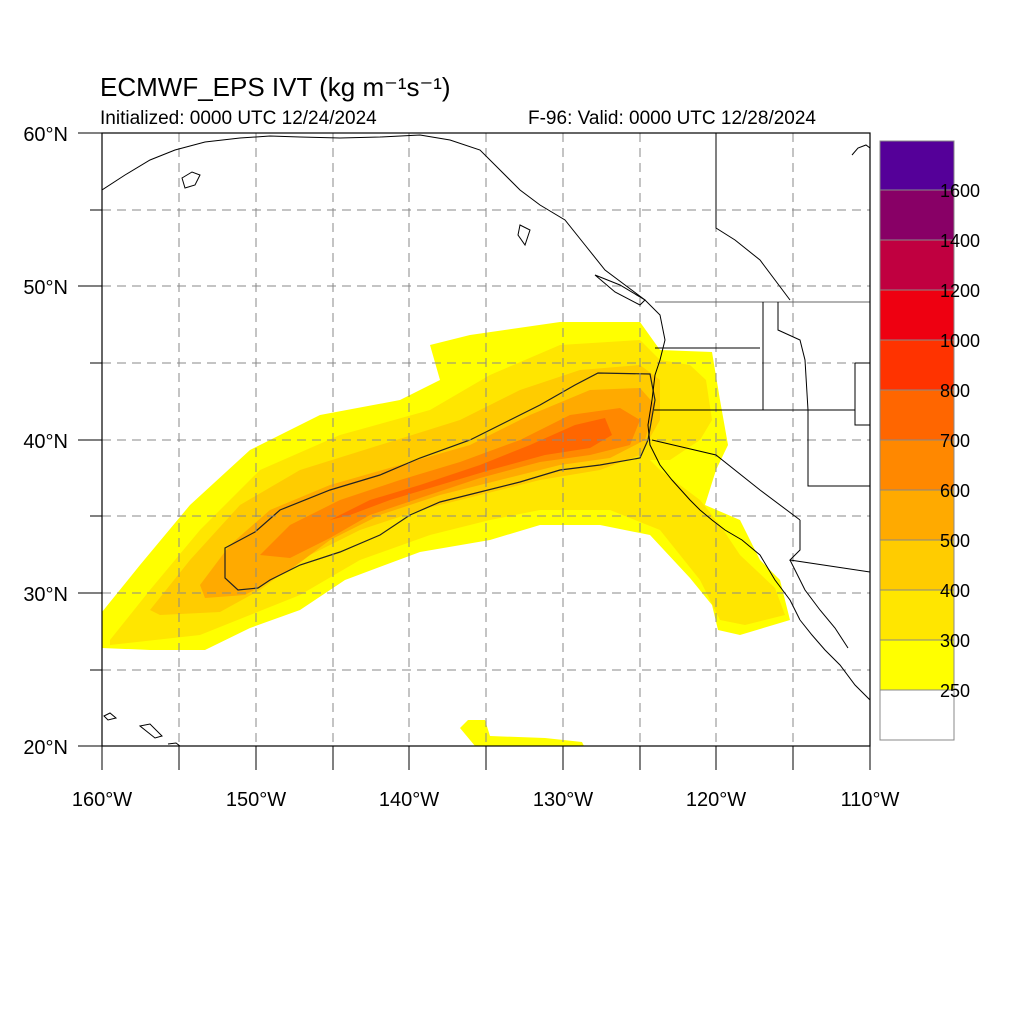 This screenshot has width=1024, height=1024. Describe the element at coordinates (102, 800) in the screenshot. I see `lon-label: 160°W` at that location.